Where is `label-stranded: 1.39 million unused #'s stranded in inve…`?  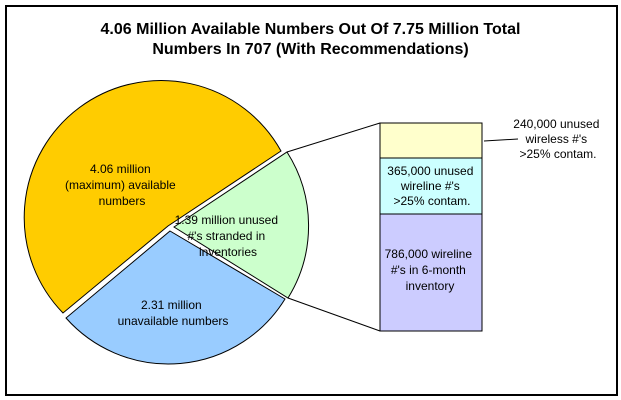 label-stranded: 1.39 million unused #'s stranded in inve… is located at coordinates (228, 236).